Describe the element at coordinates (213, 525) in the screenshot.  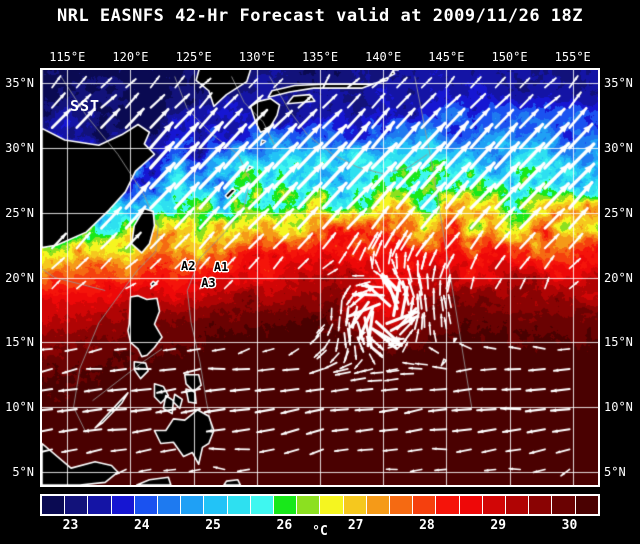
I see `colorbar-tick-25: 25` at that location.